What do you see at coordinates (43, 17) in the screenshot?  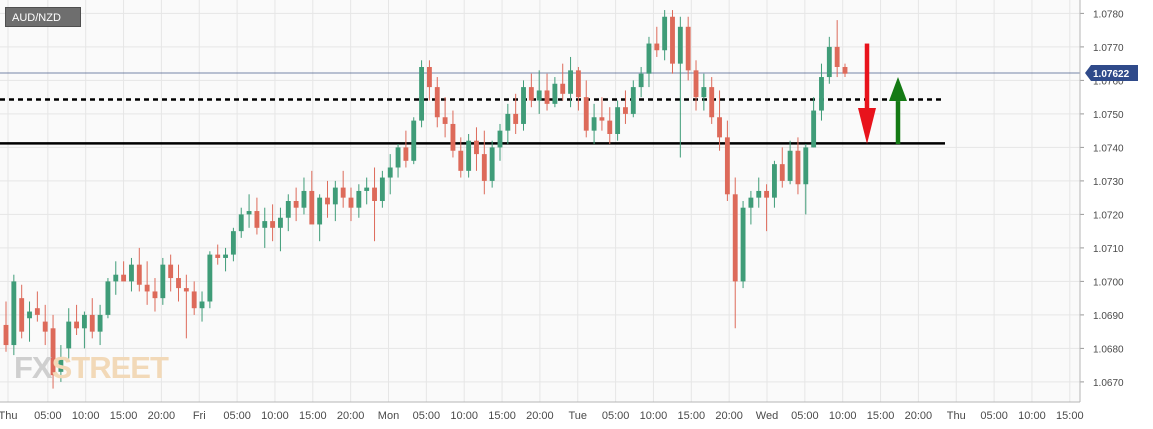 I see `symbol-label: AUD/NZD` at bounding box center [43, 17].